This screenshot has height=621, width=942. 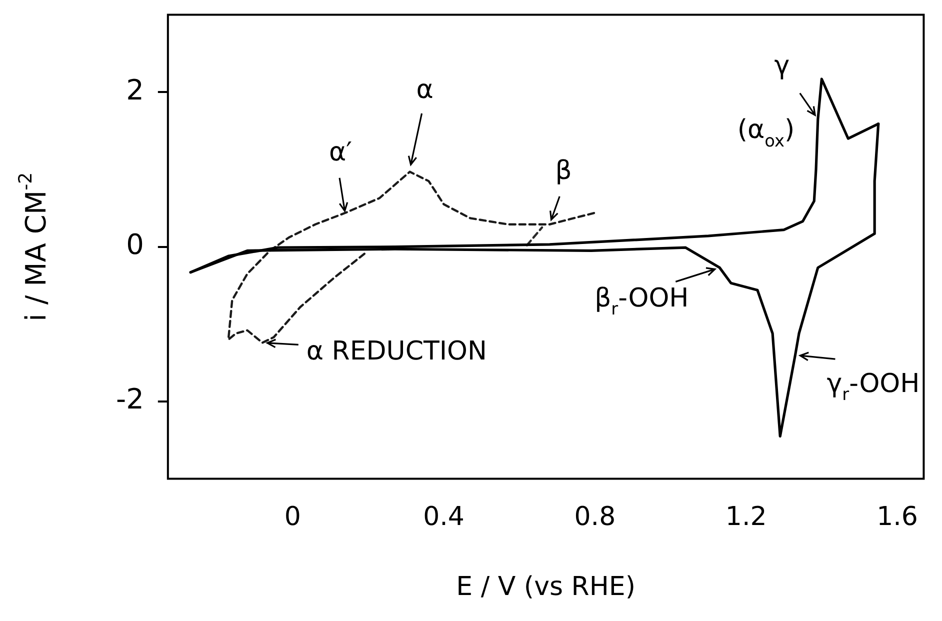 I want to click on y-tick-label: 0, so click(x=135, y=245).